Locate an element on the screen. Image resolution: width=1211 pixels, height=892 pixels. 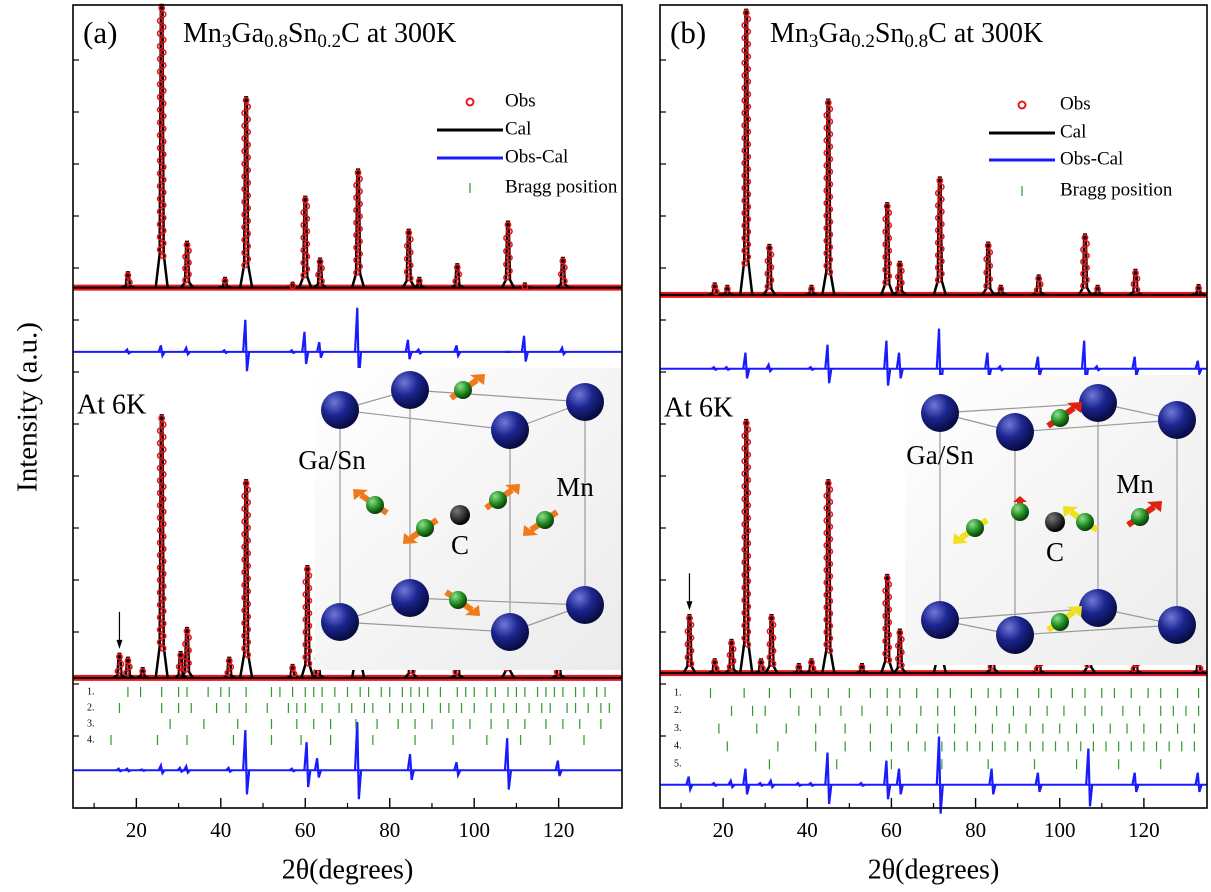
x-tick-label: 40 is located at coordinates (807, 830).